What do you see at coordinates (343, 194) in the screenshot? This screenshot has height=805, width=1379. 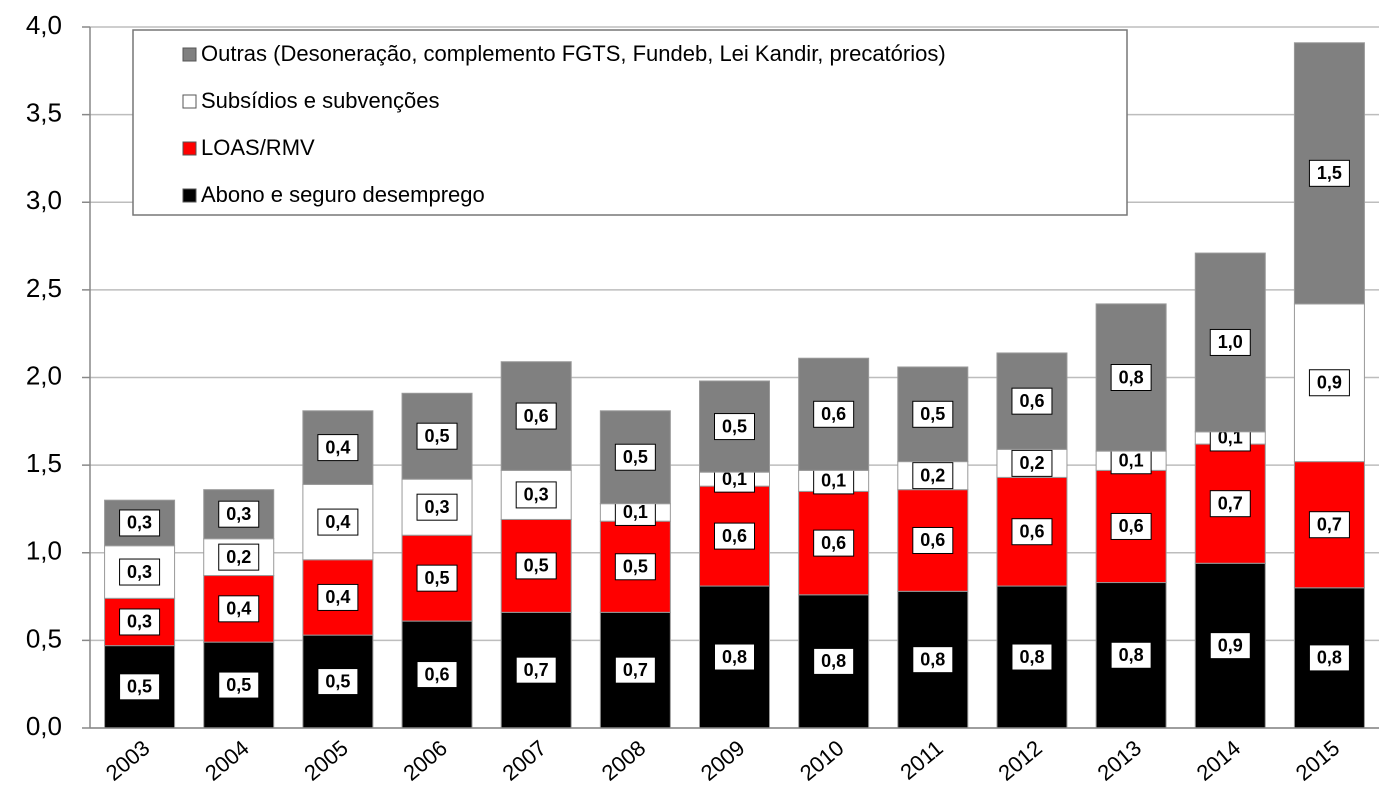 I see `legend-label: Abono e seguro desemprego` at bounding box center [343, 194].